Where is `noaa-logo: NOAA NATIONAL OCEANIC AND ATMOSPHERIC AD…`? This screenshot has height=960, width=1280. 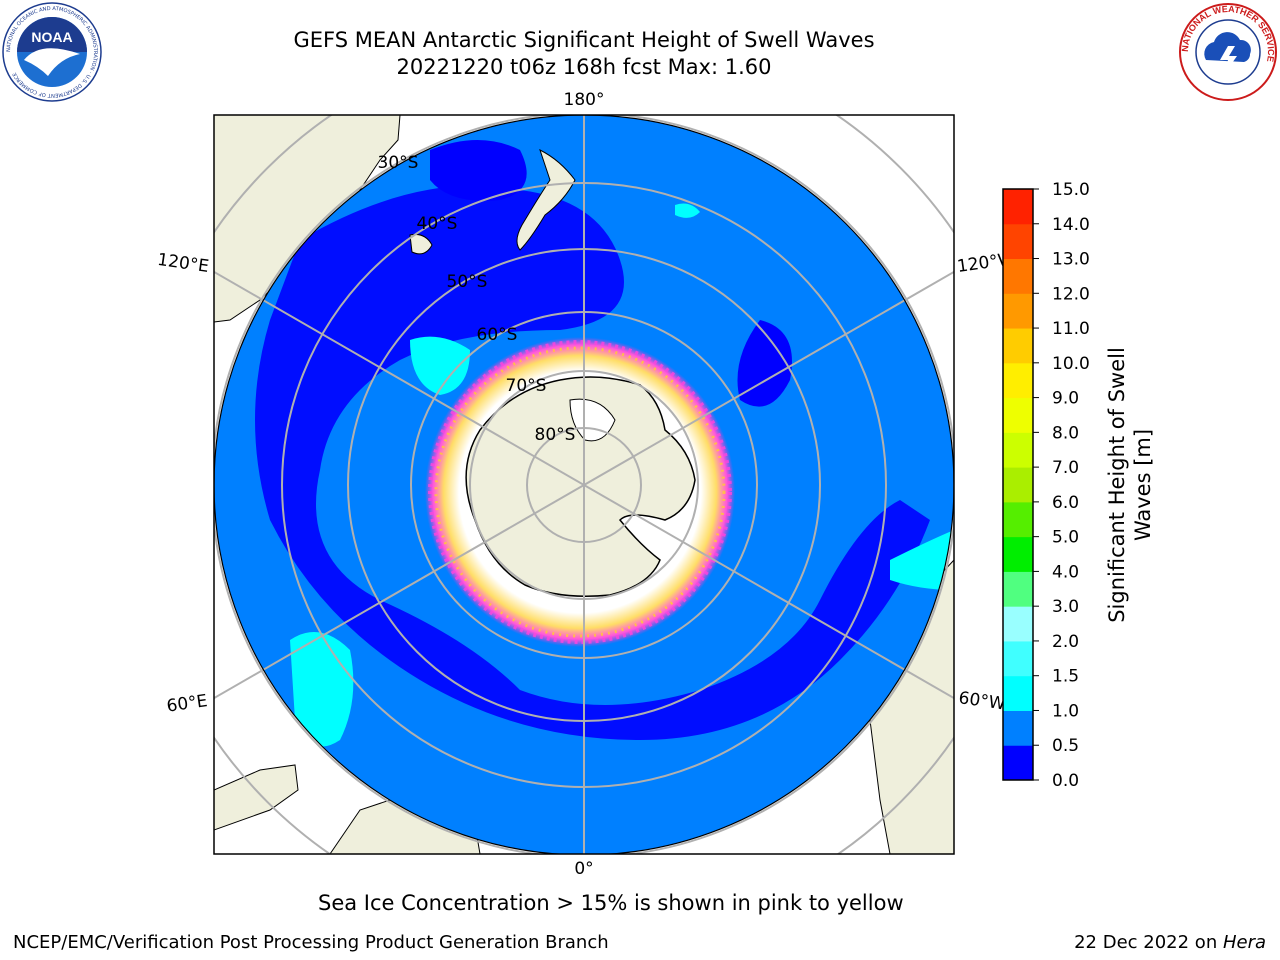 noaa-logo: NOAA NATIONAL OCEANIC AND ATMOSPHERIC AD… is located at coordinates (52, 52).